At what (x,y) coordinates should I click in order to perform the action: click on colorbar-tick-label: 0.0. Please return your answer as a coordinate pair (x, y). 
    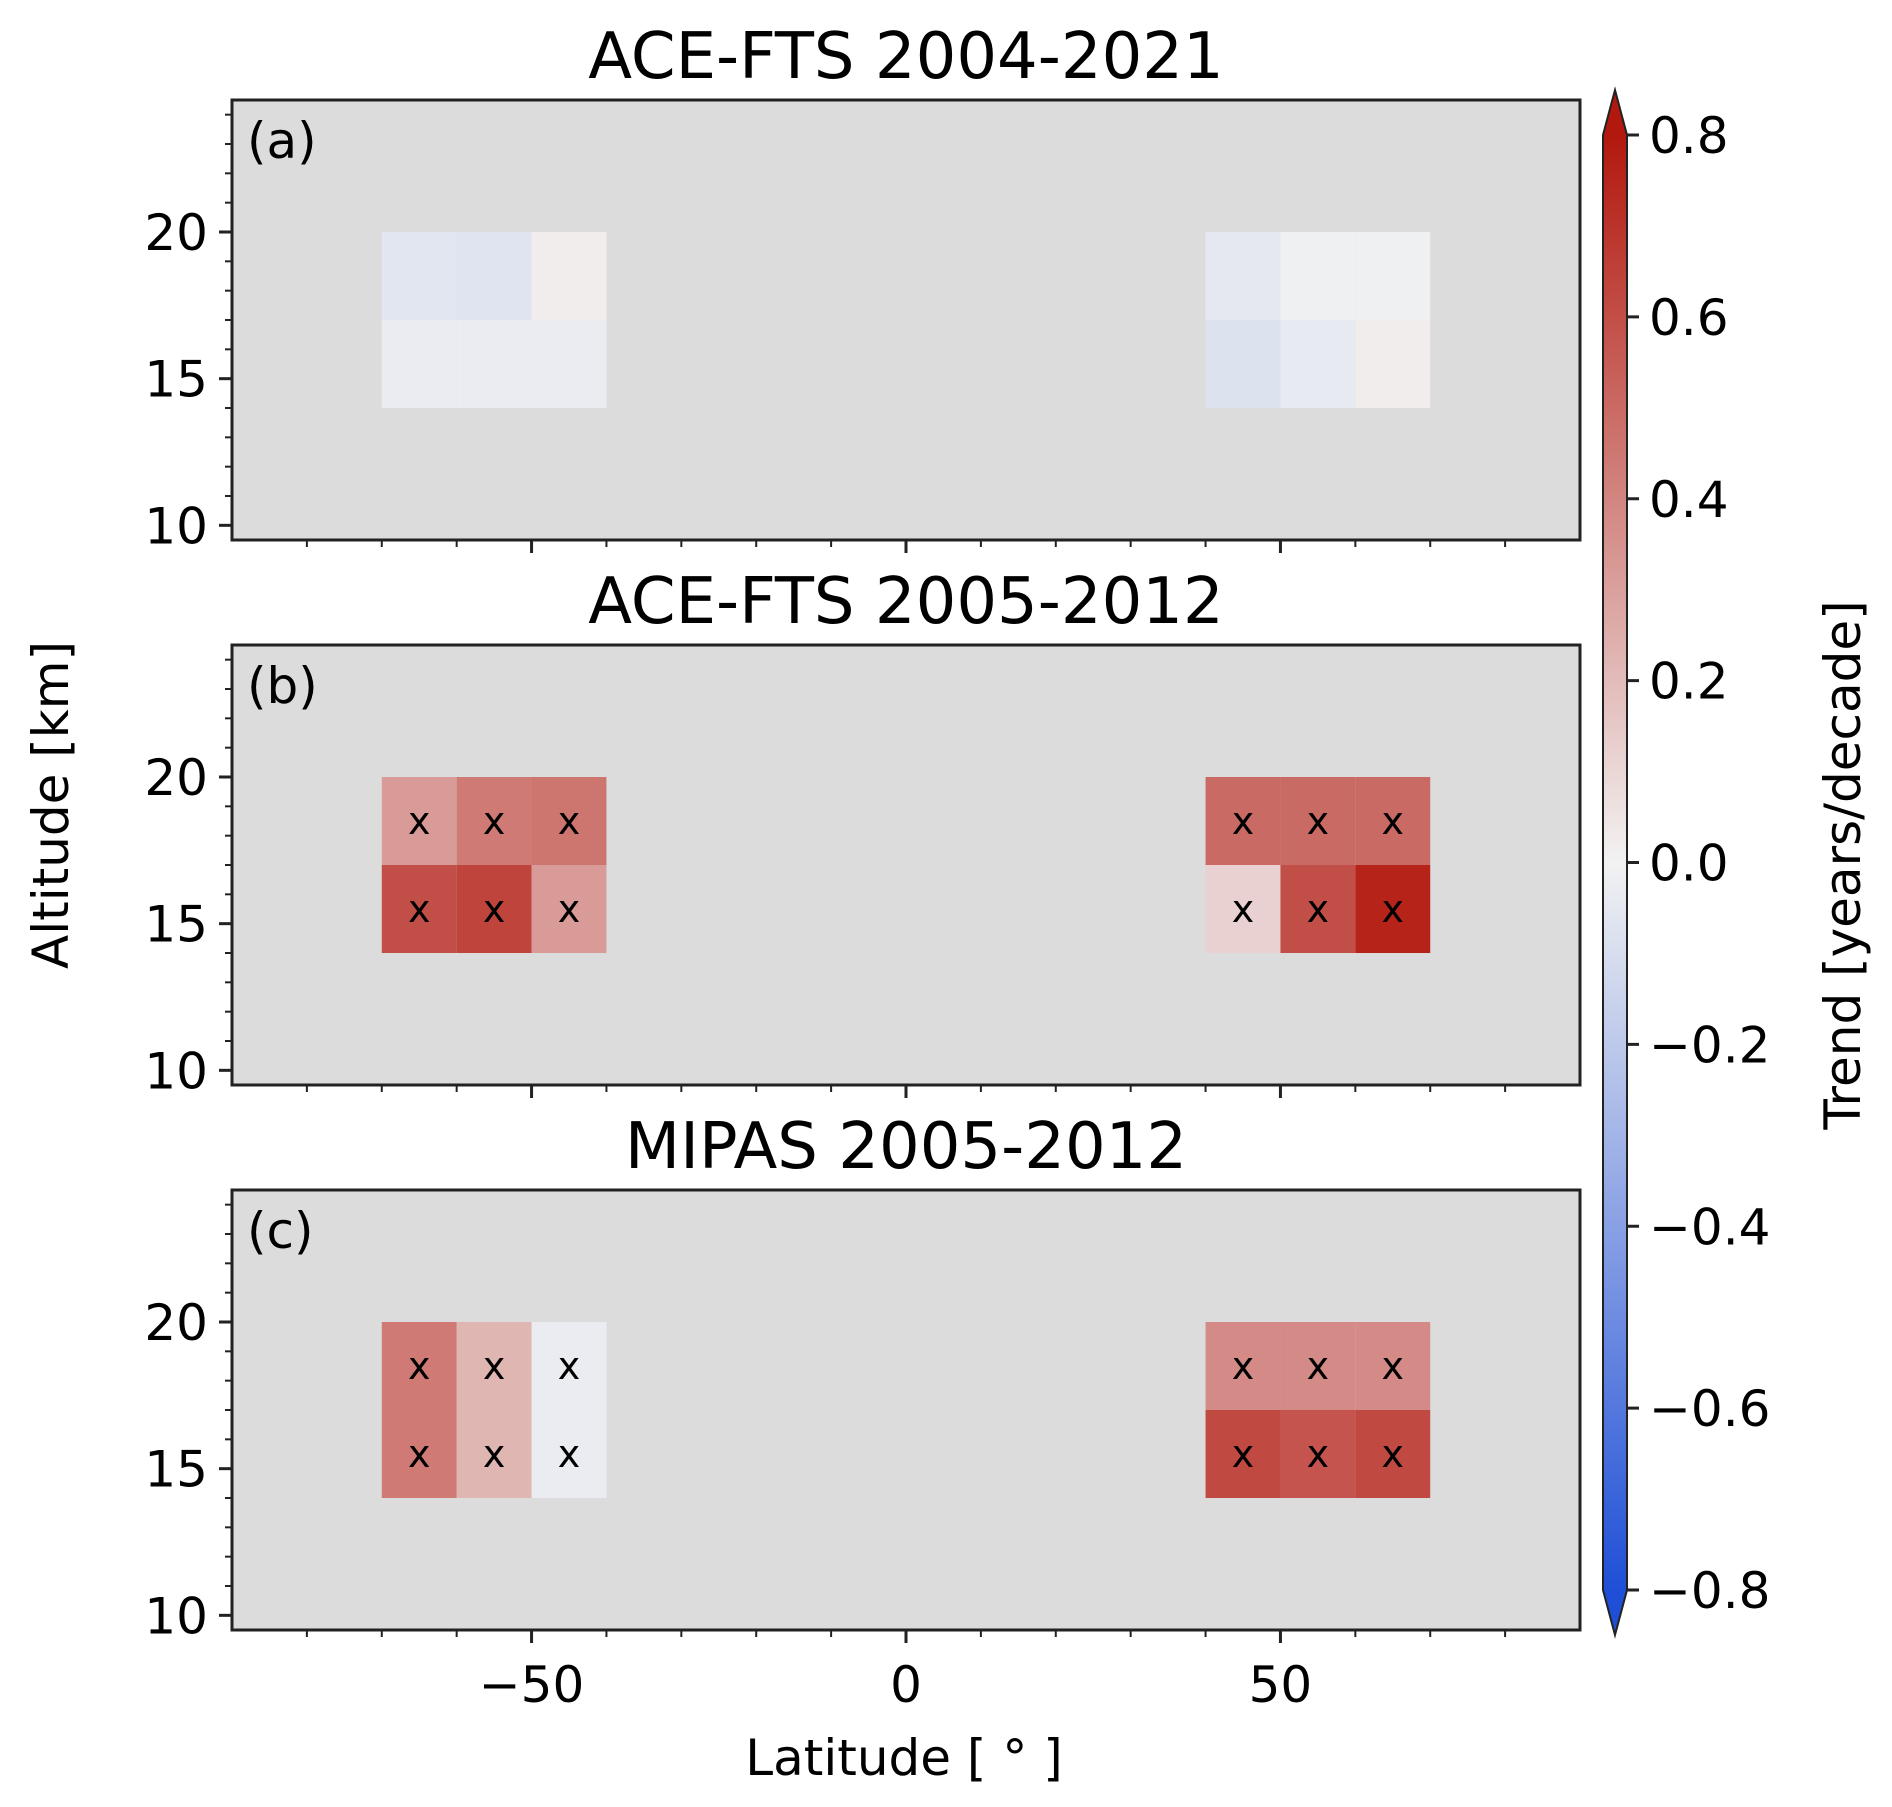
    Looking at the image, I should click on (1689, 864).